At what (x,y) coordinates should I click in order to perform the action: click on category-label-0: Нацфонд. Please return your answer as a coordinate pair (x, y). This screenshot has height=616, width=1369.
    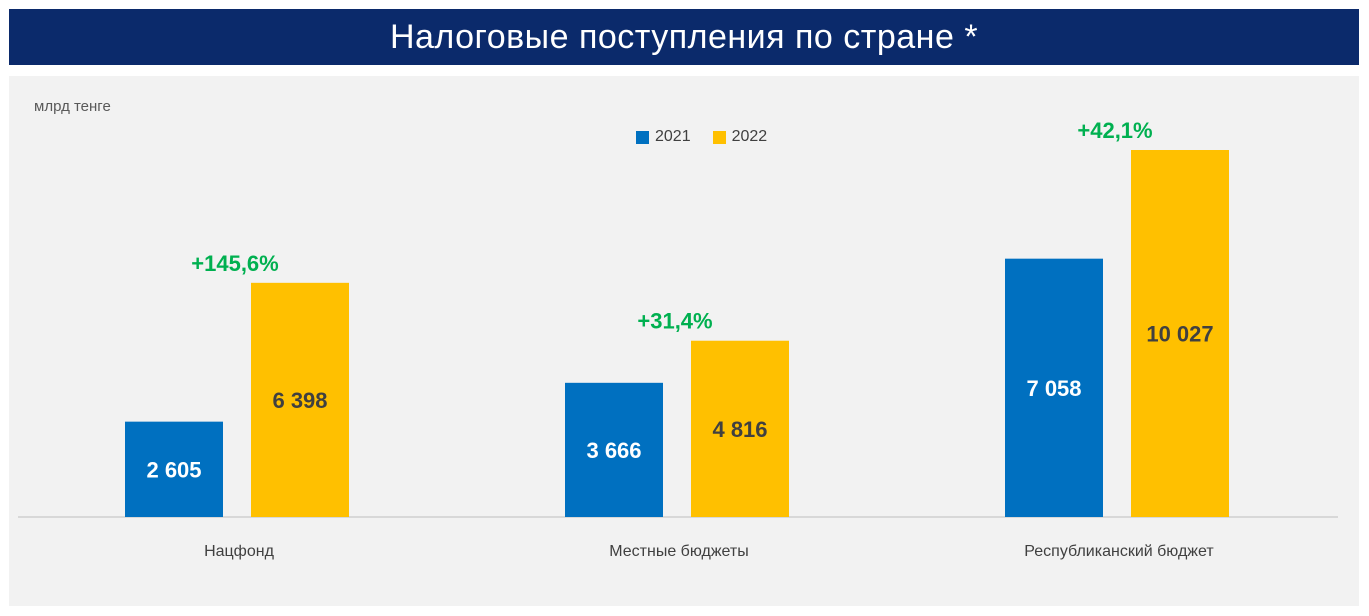
    Looking at the image, I should click on (239, 551).